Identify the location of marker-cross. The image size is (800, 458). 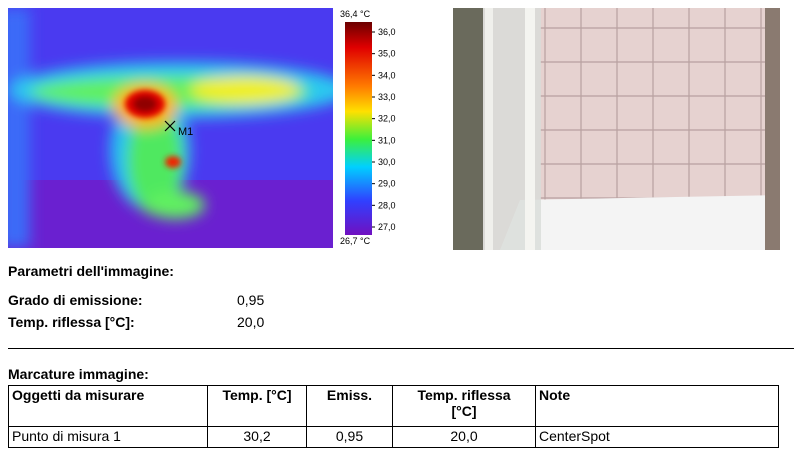
(170, 126).